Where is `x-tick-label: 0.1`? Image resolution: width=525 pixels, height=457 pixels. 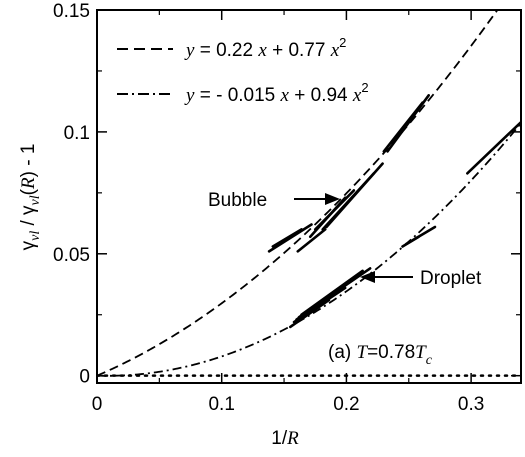 x-tick-label: 0.1 is located at coordinates (221, 404).